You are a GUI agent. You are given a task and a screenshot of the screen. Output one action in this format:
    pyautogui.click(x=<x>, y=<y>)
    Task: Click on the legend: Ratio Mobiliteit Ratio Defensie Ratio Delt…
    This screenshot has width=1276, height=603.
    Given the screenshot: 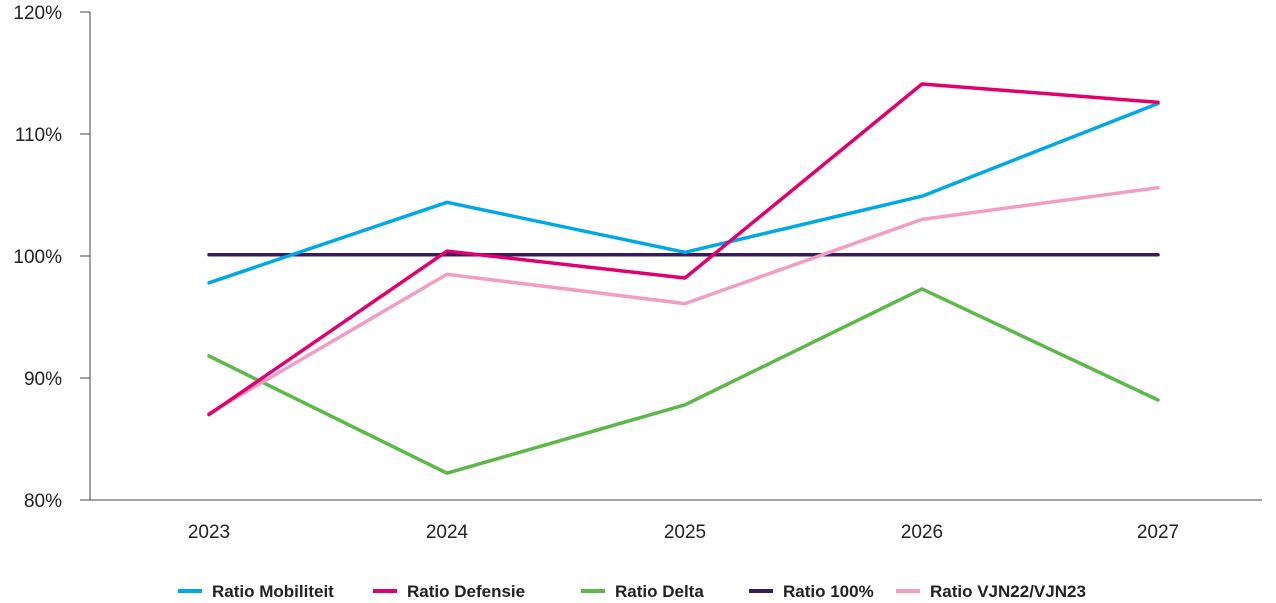 What is the action you would take?
    pyautogui.click(x=632, y=591)
    